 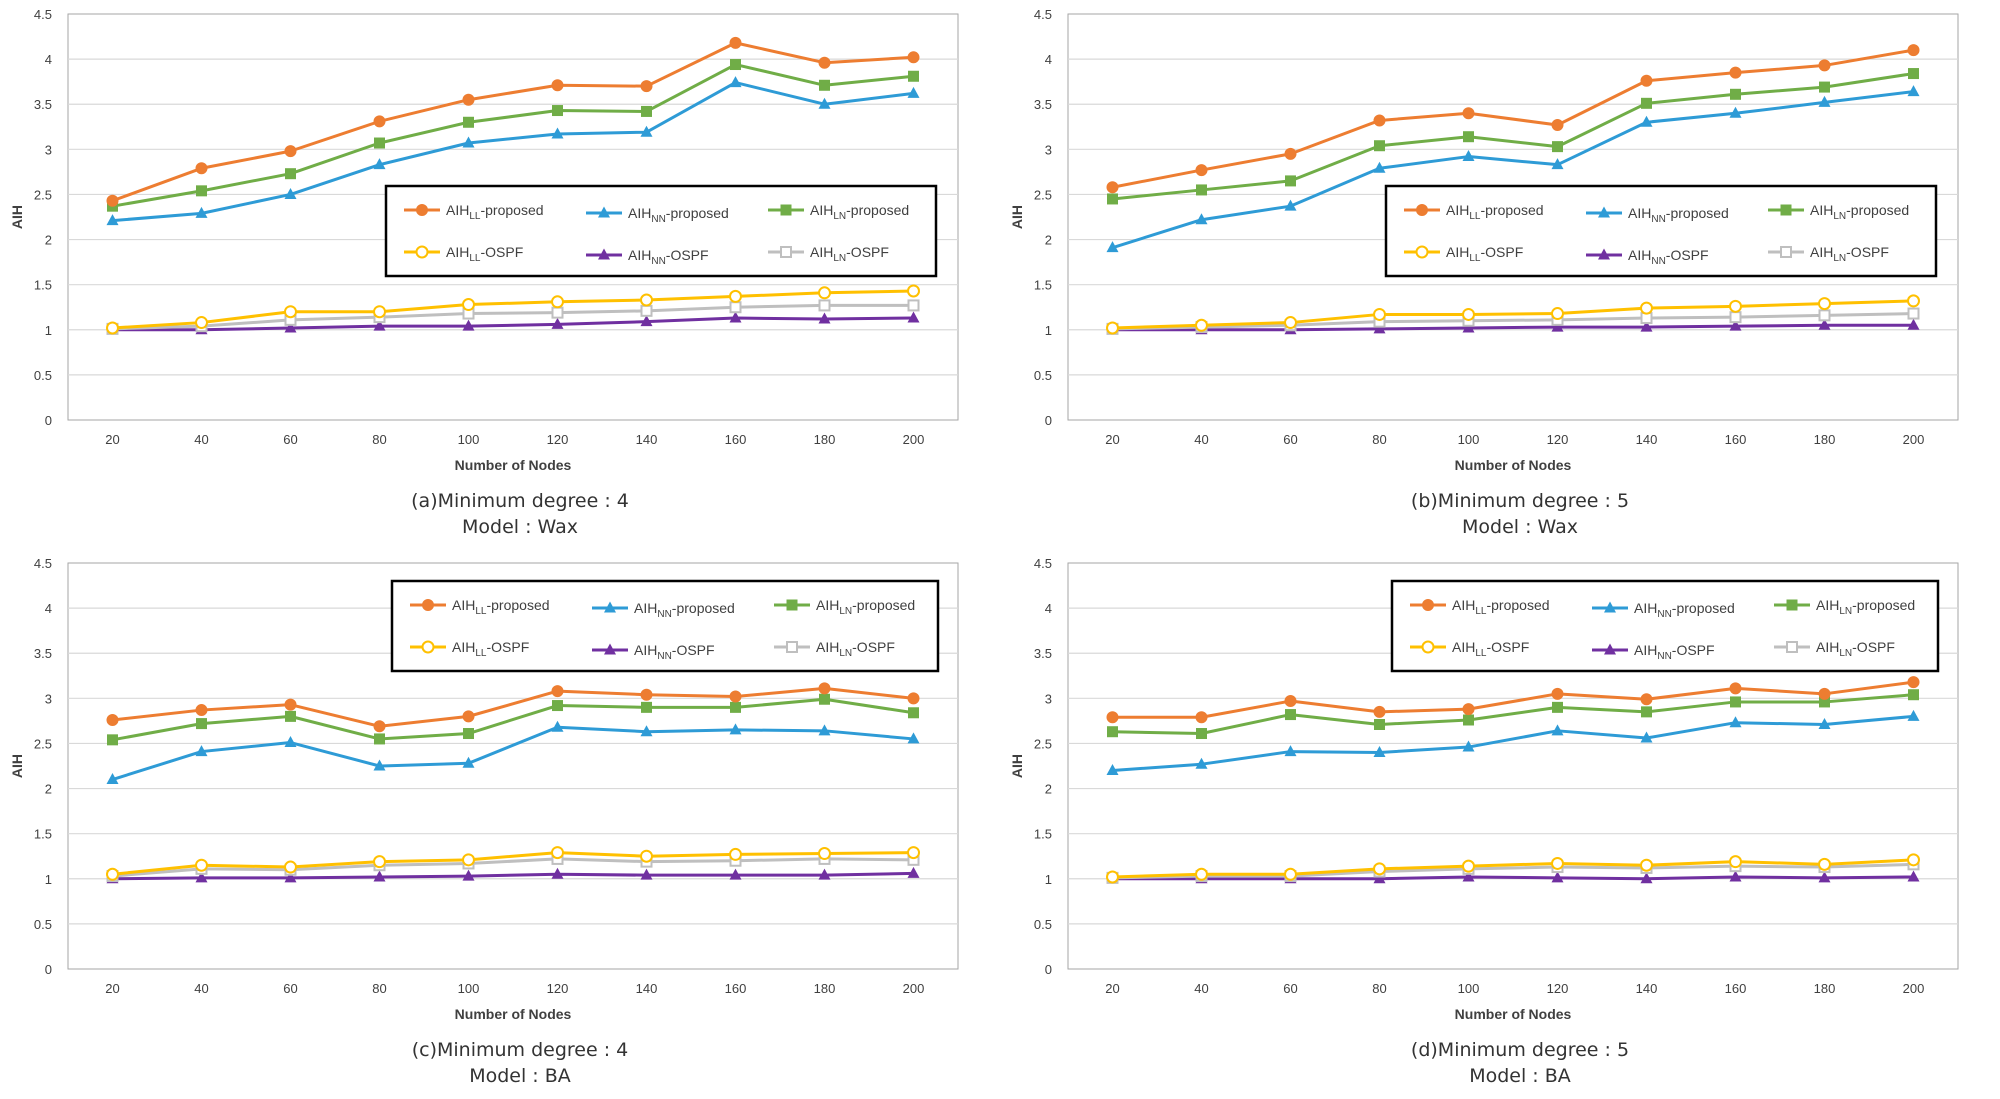 What do you see at coordinates (678, 215) in the screenshot?
I see `chart-a-legend-label: AIHNN-proposed` at bounding box center [678, 215].